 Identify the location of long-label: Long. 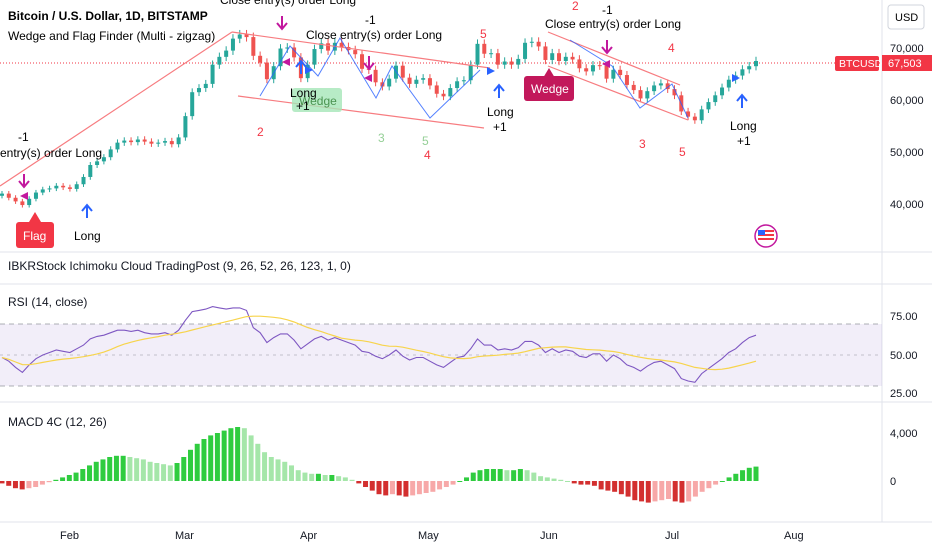
(87, 236).